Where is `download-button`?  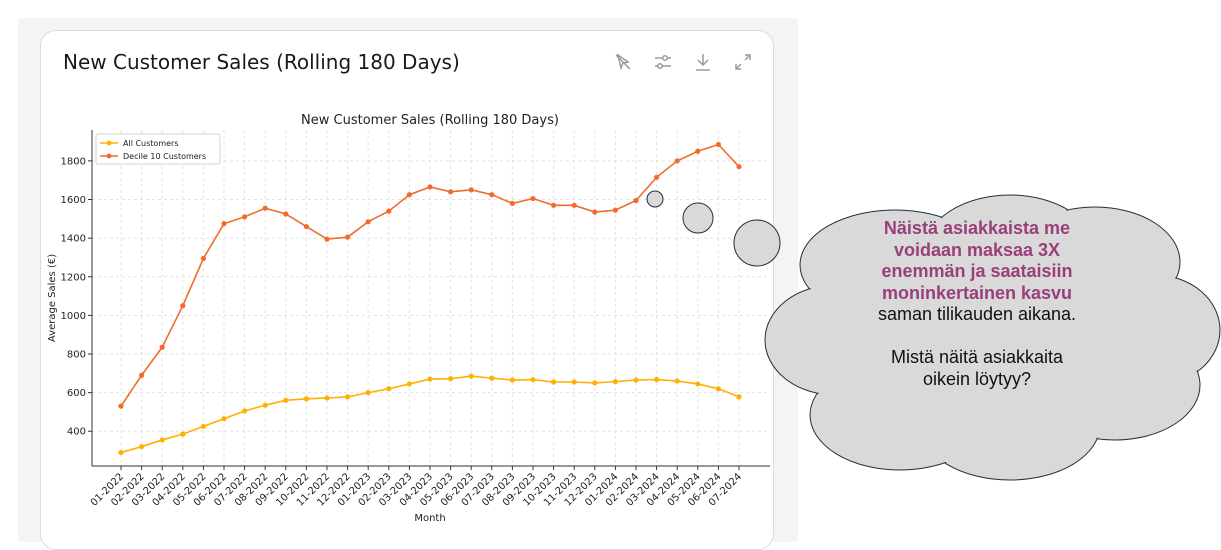 download-button is located at coordinates (703, 62).